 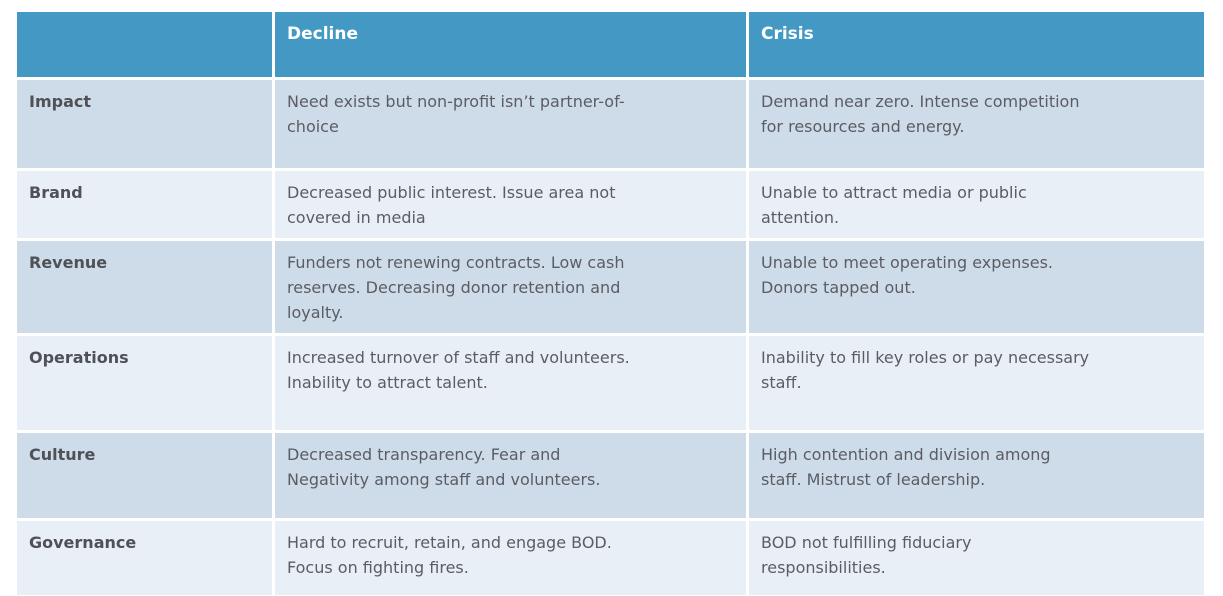 I want to click on header-row: Decline Crisis, so click(x=610, y=44).